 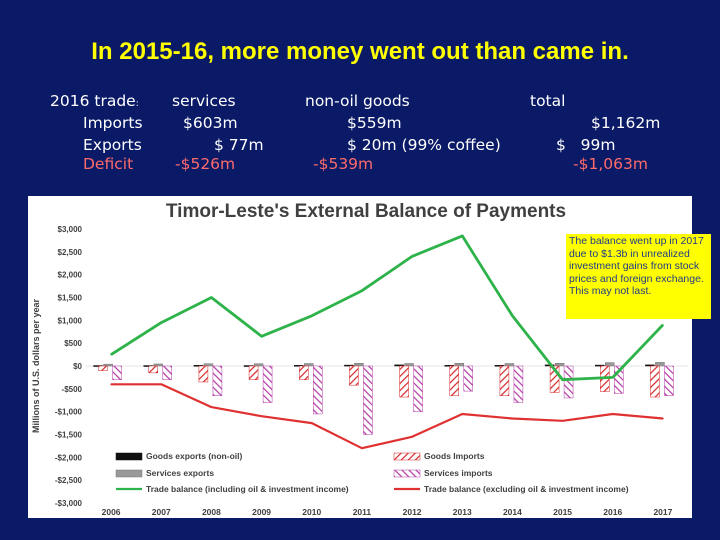 I want to click on row-label-imports: Imports, so click(x=113, y=123).